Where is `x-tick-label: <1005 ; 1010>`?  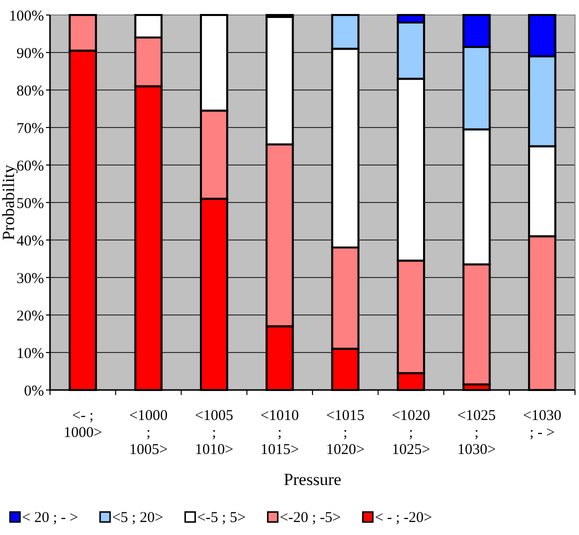 x-tick-label: <1005 ; 1010> is located at coordinates (214, 433).